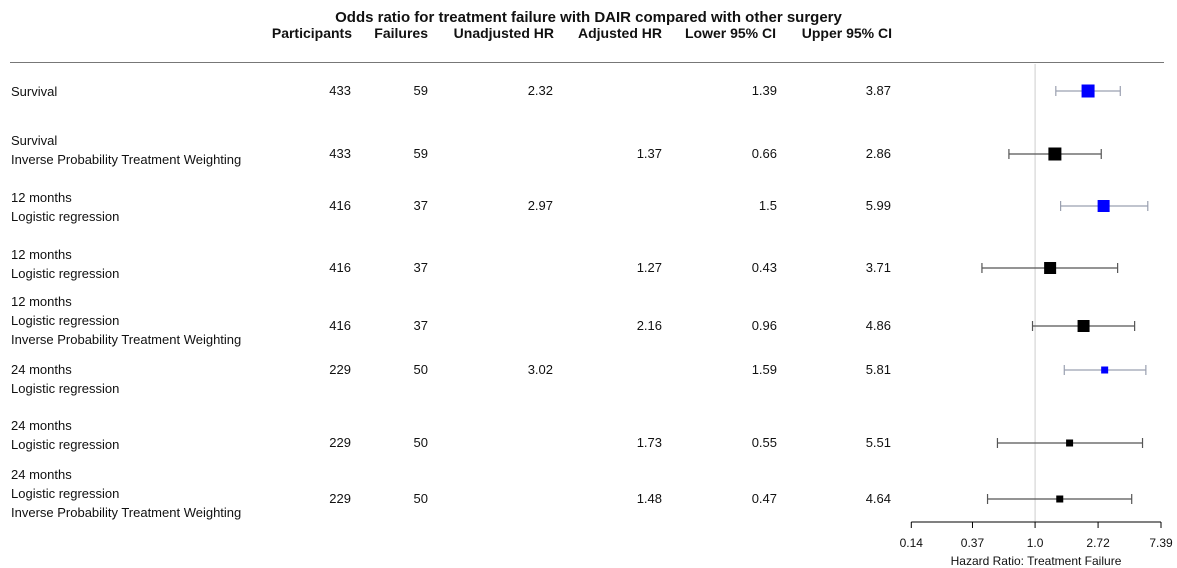 The image size is (1177, 568). Describe the element at coordinates (764, 442) in the screenshot. I see `cell-lower-ci: 0.55` at that location.